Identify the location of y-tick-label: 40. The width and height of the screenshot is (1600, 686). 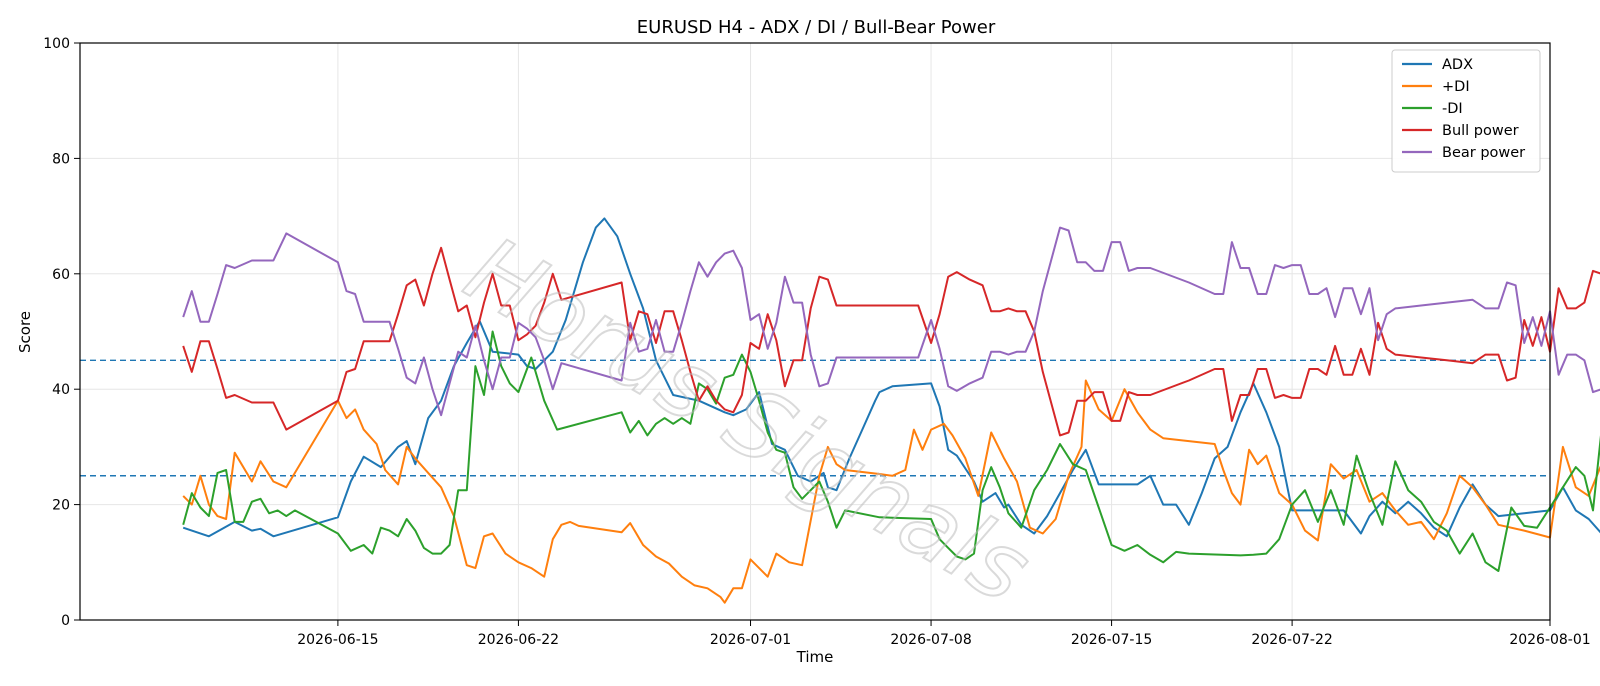
(61, 390).